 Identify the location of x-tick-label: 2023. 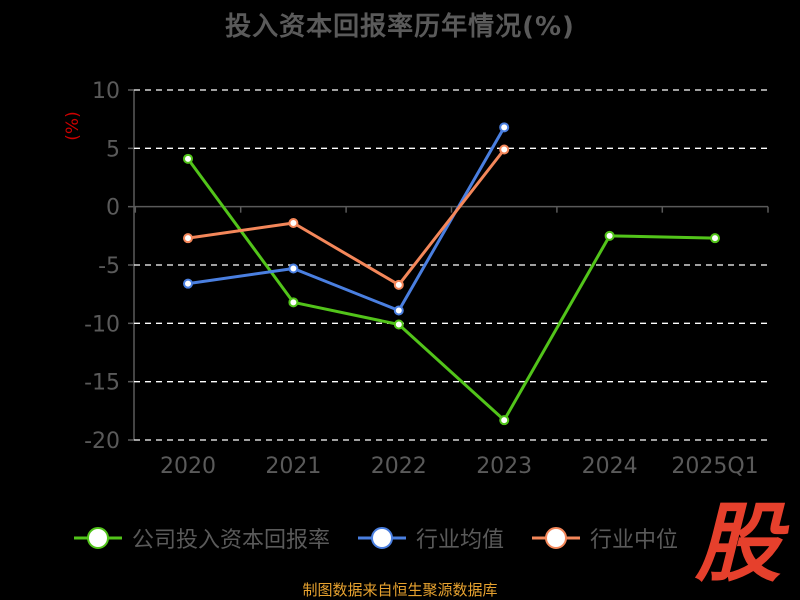
(504, 466).